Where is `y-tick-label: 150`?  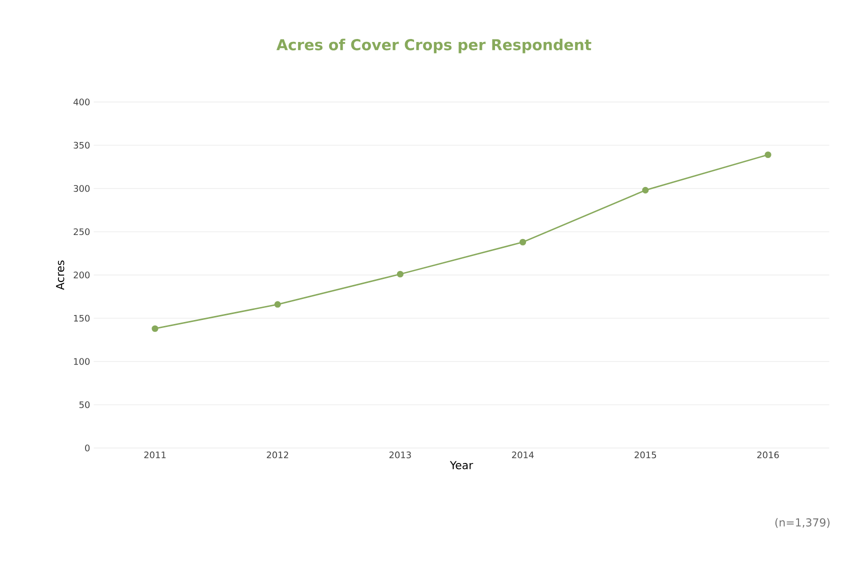 y-tick-label: 150 is located at coordinates (82, 318).